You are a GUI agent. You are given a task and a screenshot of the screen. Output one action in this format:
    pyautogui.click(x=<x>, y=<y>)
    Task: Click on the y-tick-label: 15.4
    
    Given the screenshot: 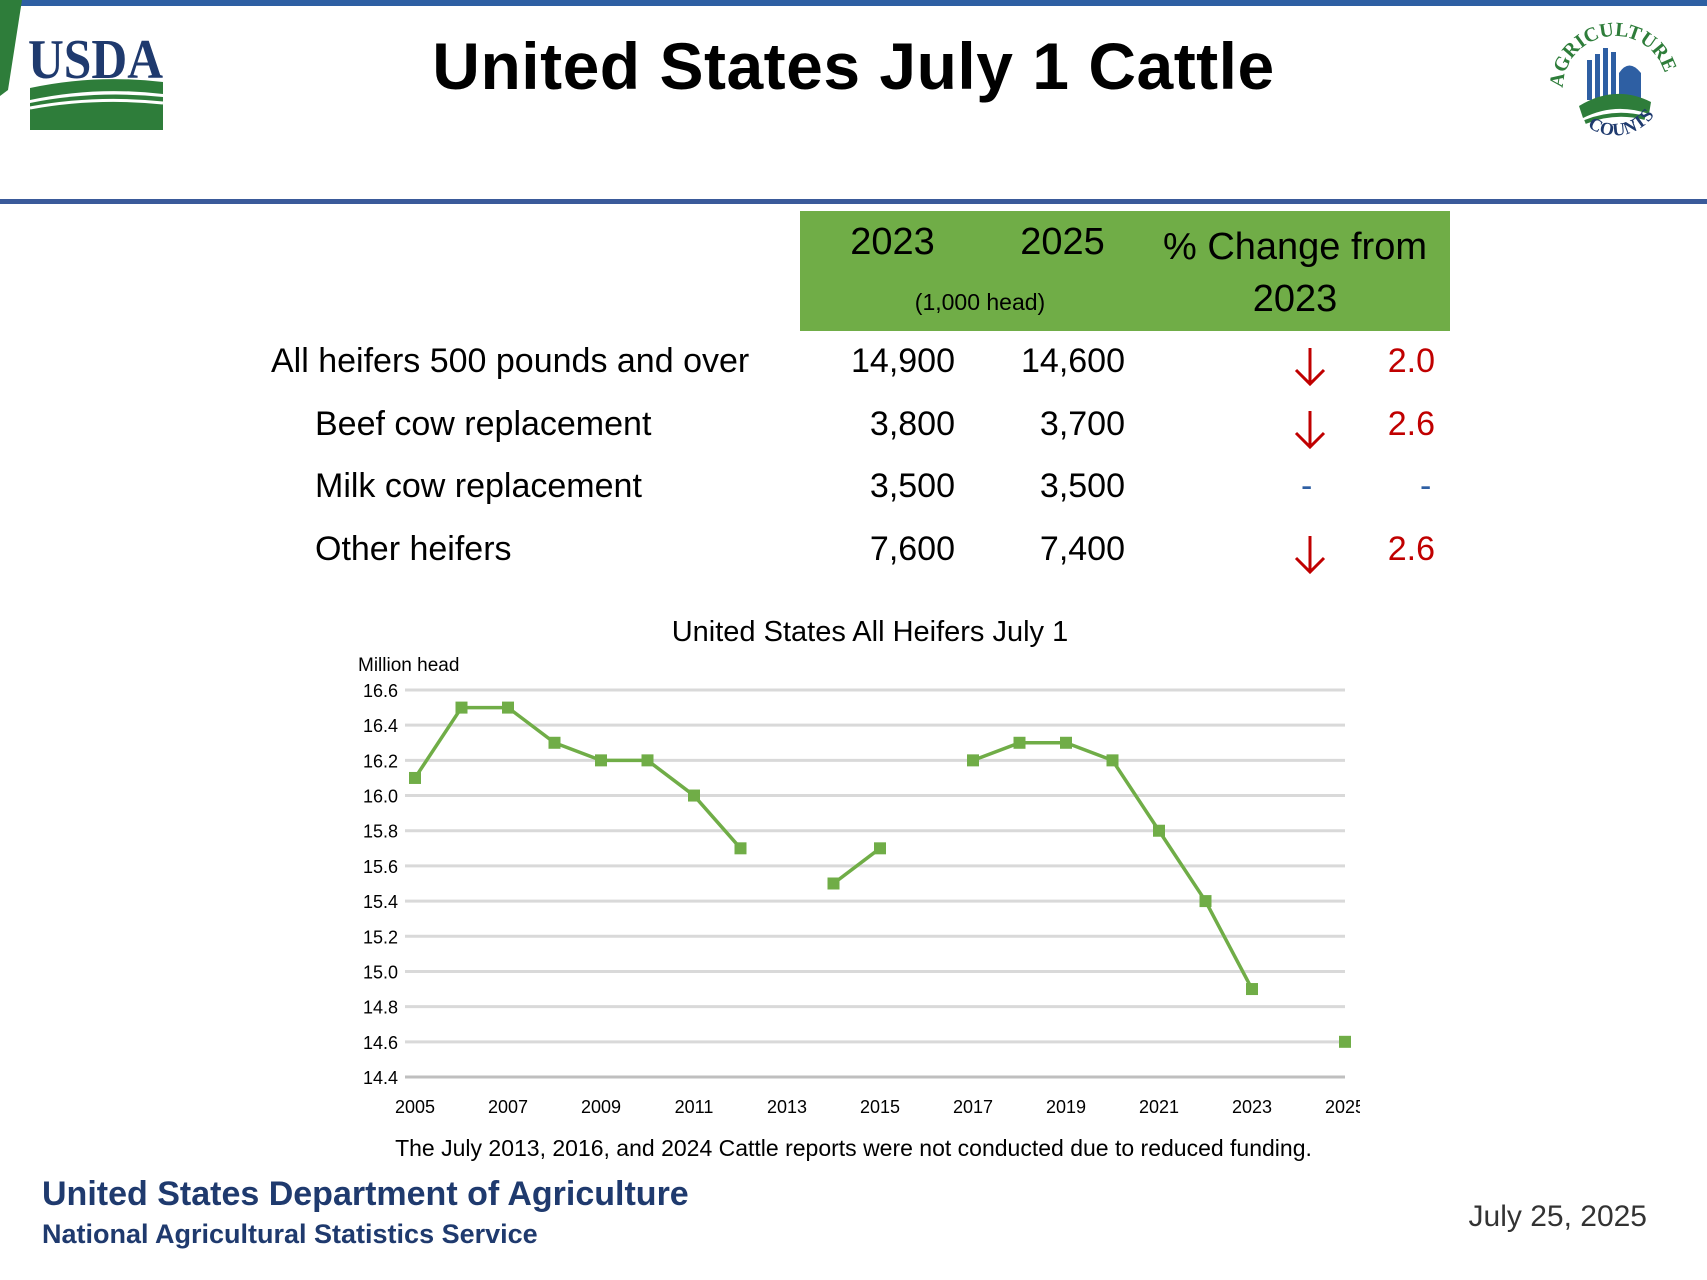 What is the action you would take?
    pyautogui.click(x=380, y=902)
    